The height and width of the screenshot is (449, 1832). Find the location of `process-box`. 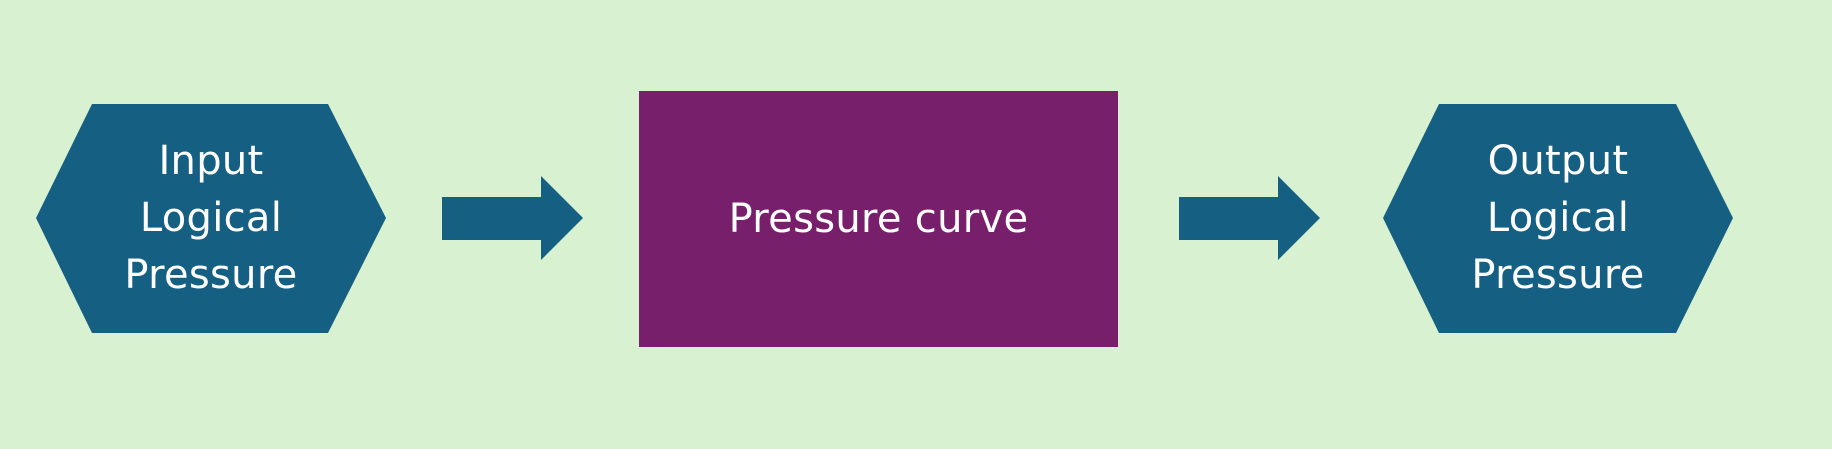

process-box is located at coordinates (878, 219).